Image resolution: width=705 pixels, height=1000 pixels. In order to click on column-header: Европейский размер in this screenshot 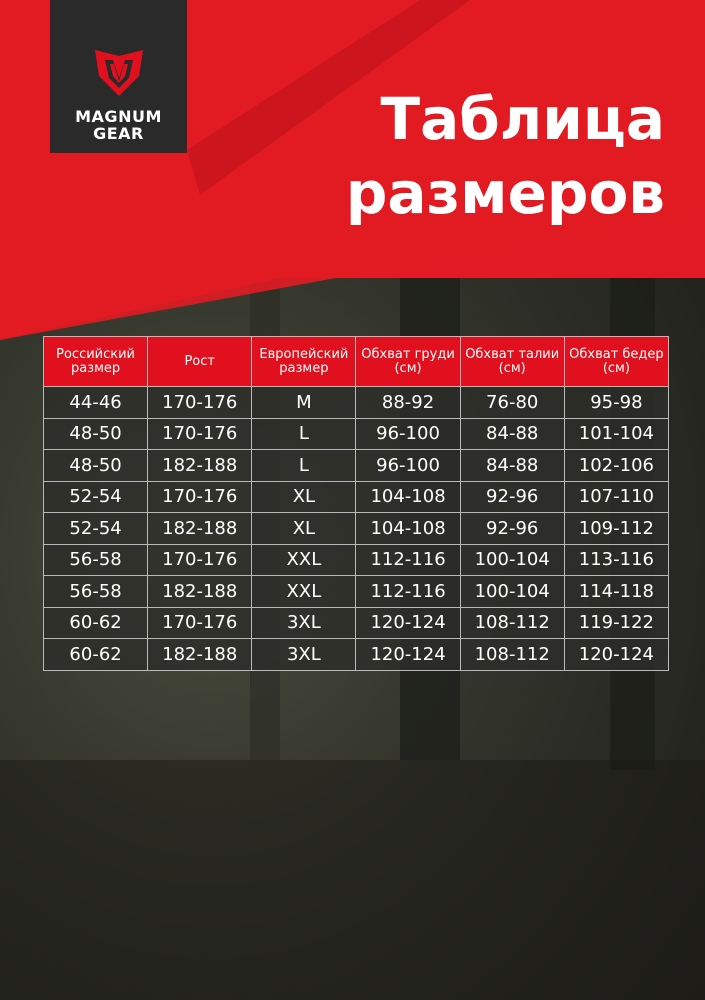, I will do `click(304, 361)`.